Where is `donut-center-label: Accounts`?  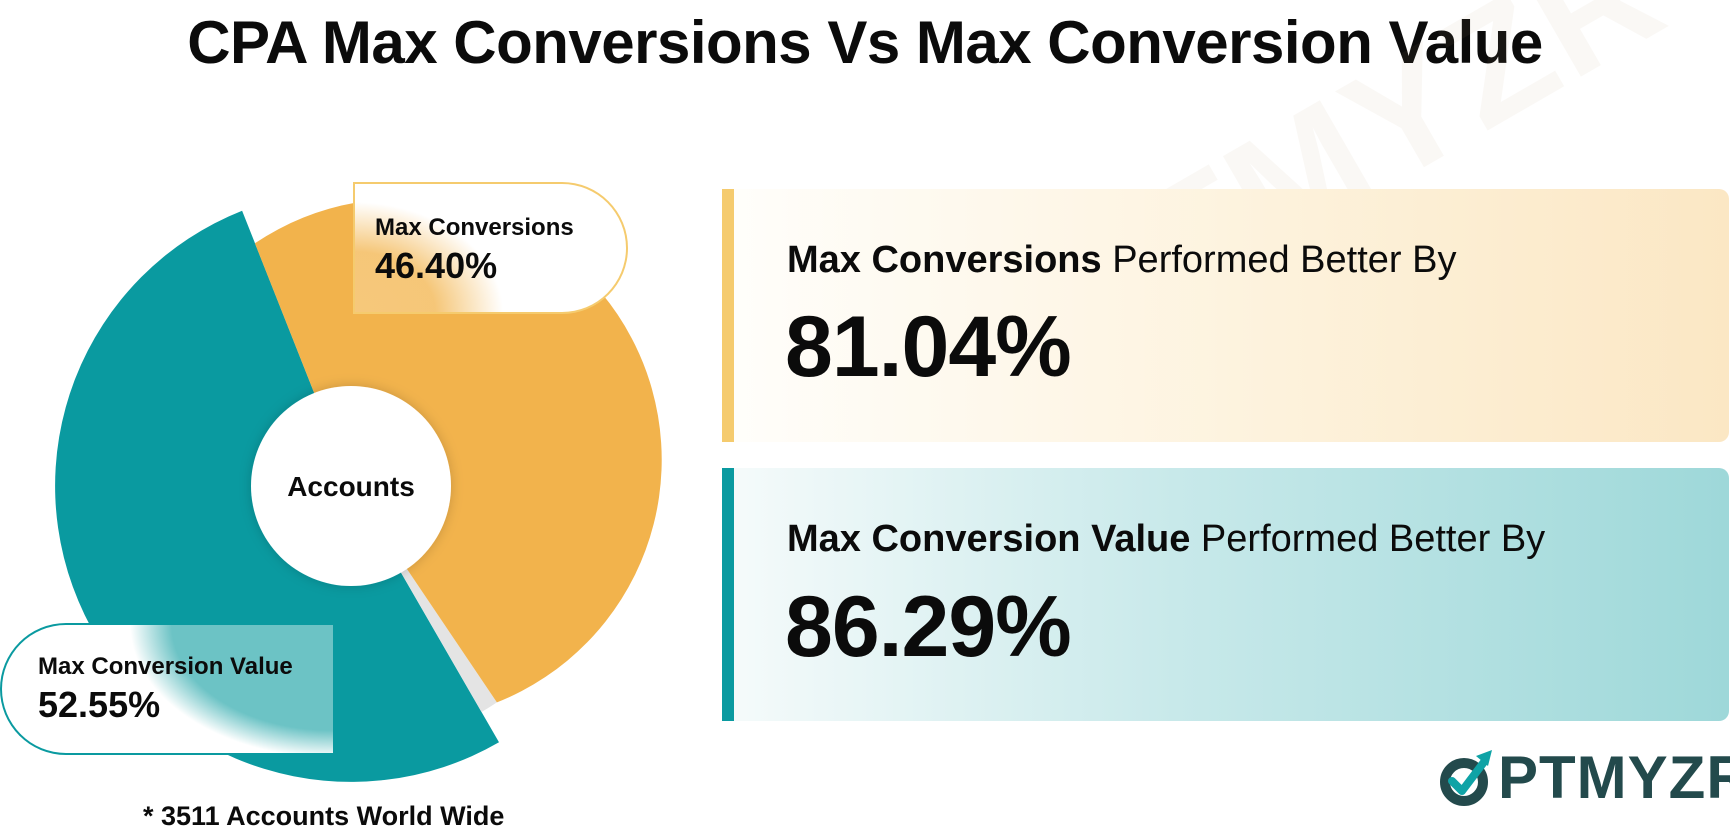
donut-center-label: Accounts is located at coordinates (351, 486).